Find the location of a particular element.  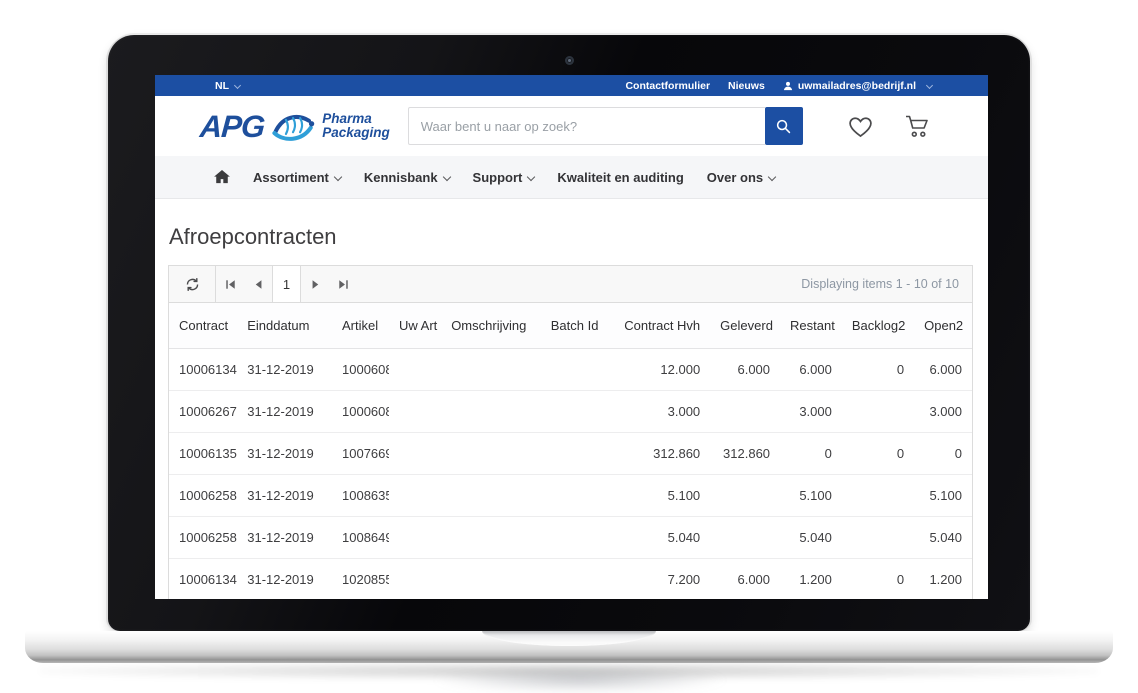

site-header: APG Pharma Packaging is located at coordinates (571, 126).